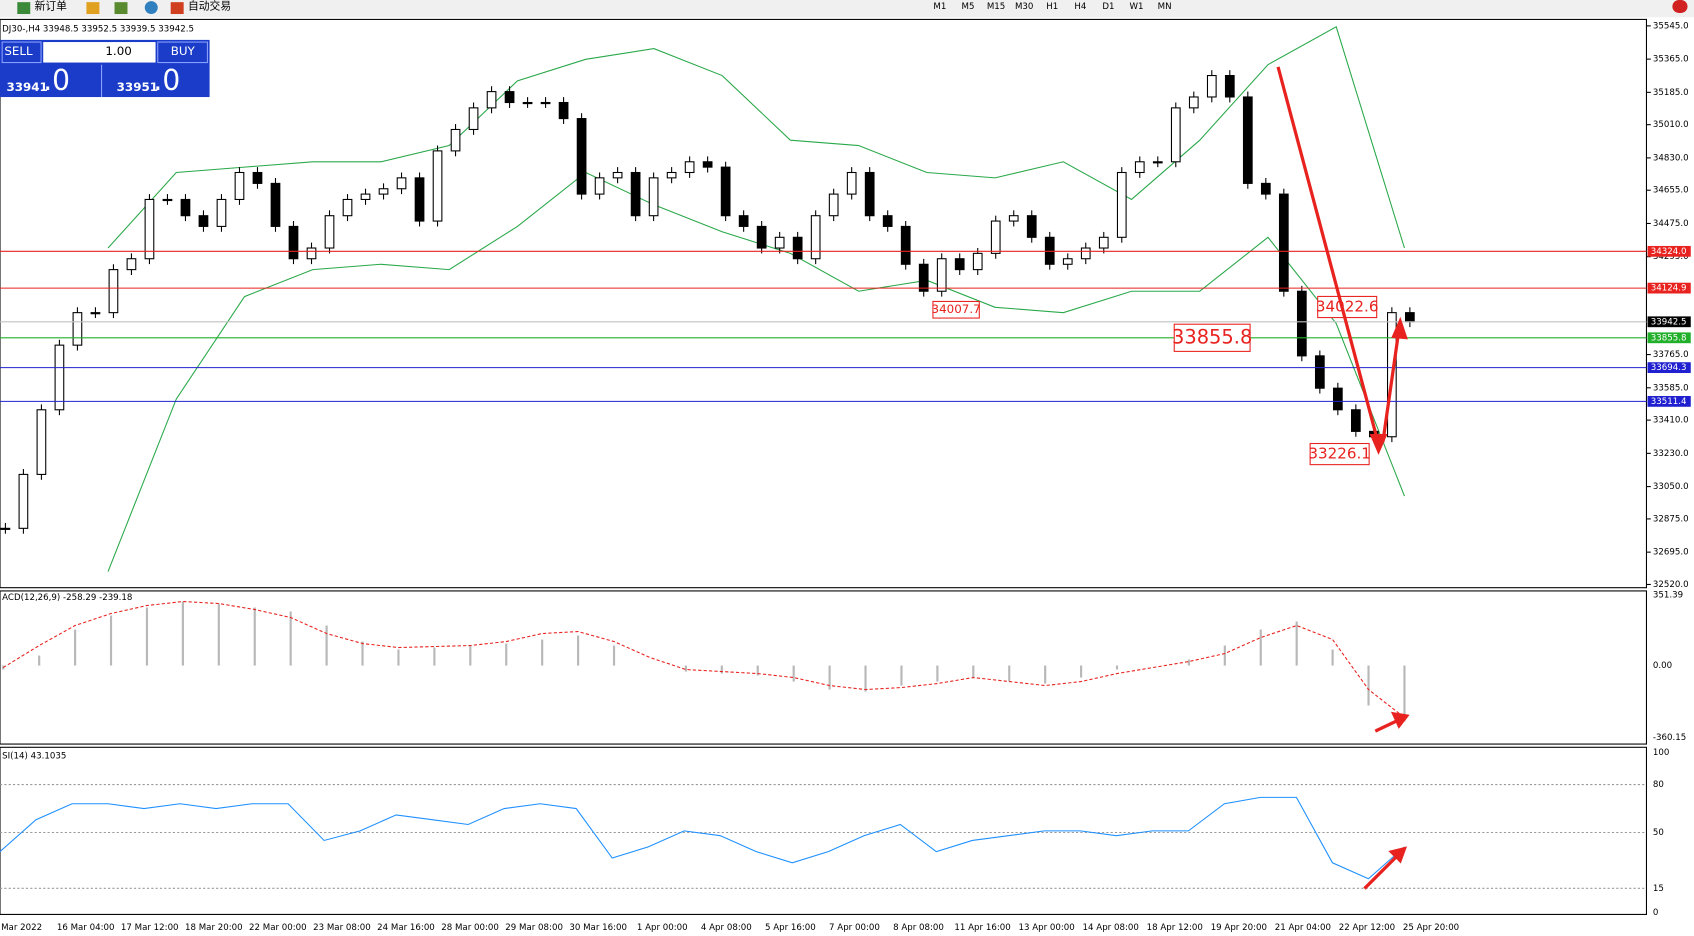 The image size is (1694, 936). Describe the element at coordinates (1669, 252) in the screenshot. I see `price-level-label: 34324.0` at that location.